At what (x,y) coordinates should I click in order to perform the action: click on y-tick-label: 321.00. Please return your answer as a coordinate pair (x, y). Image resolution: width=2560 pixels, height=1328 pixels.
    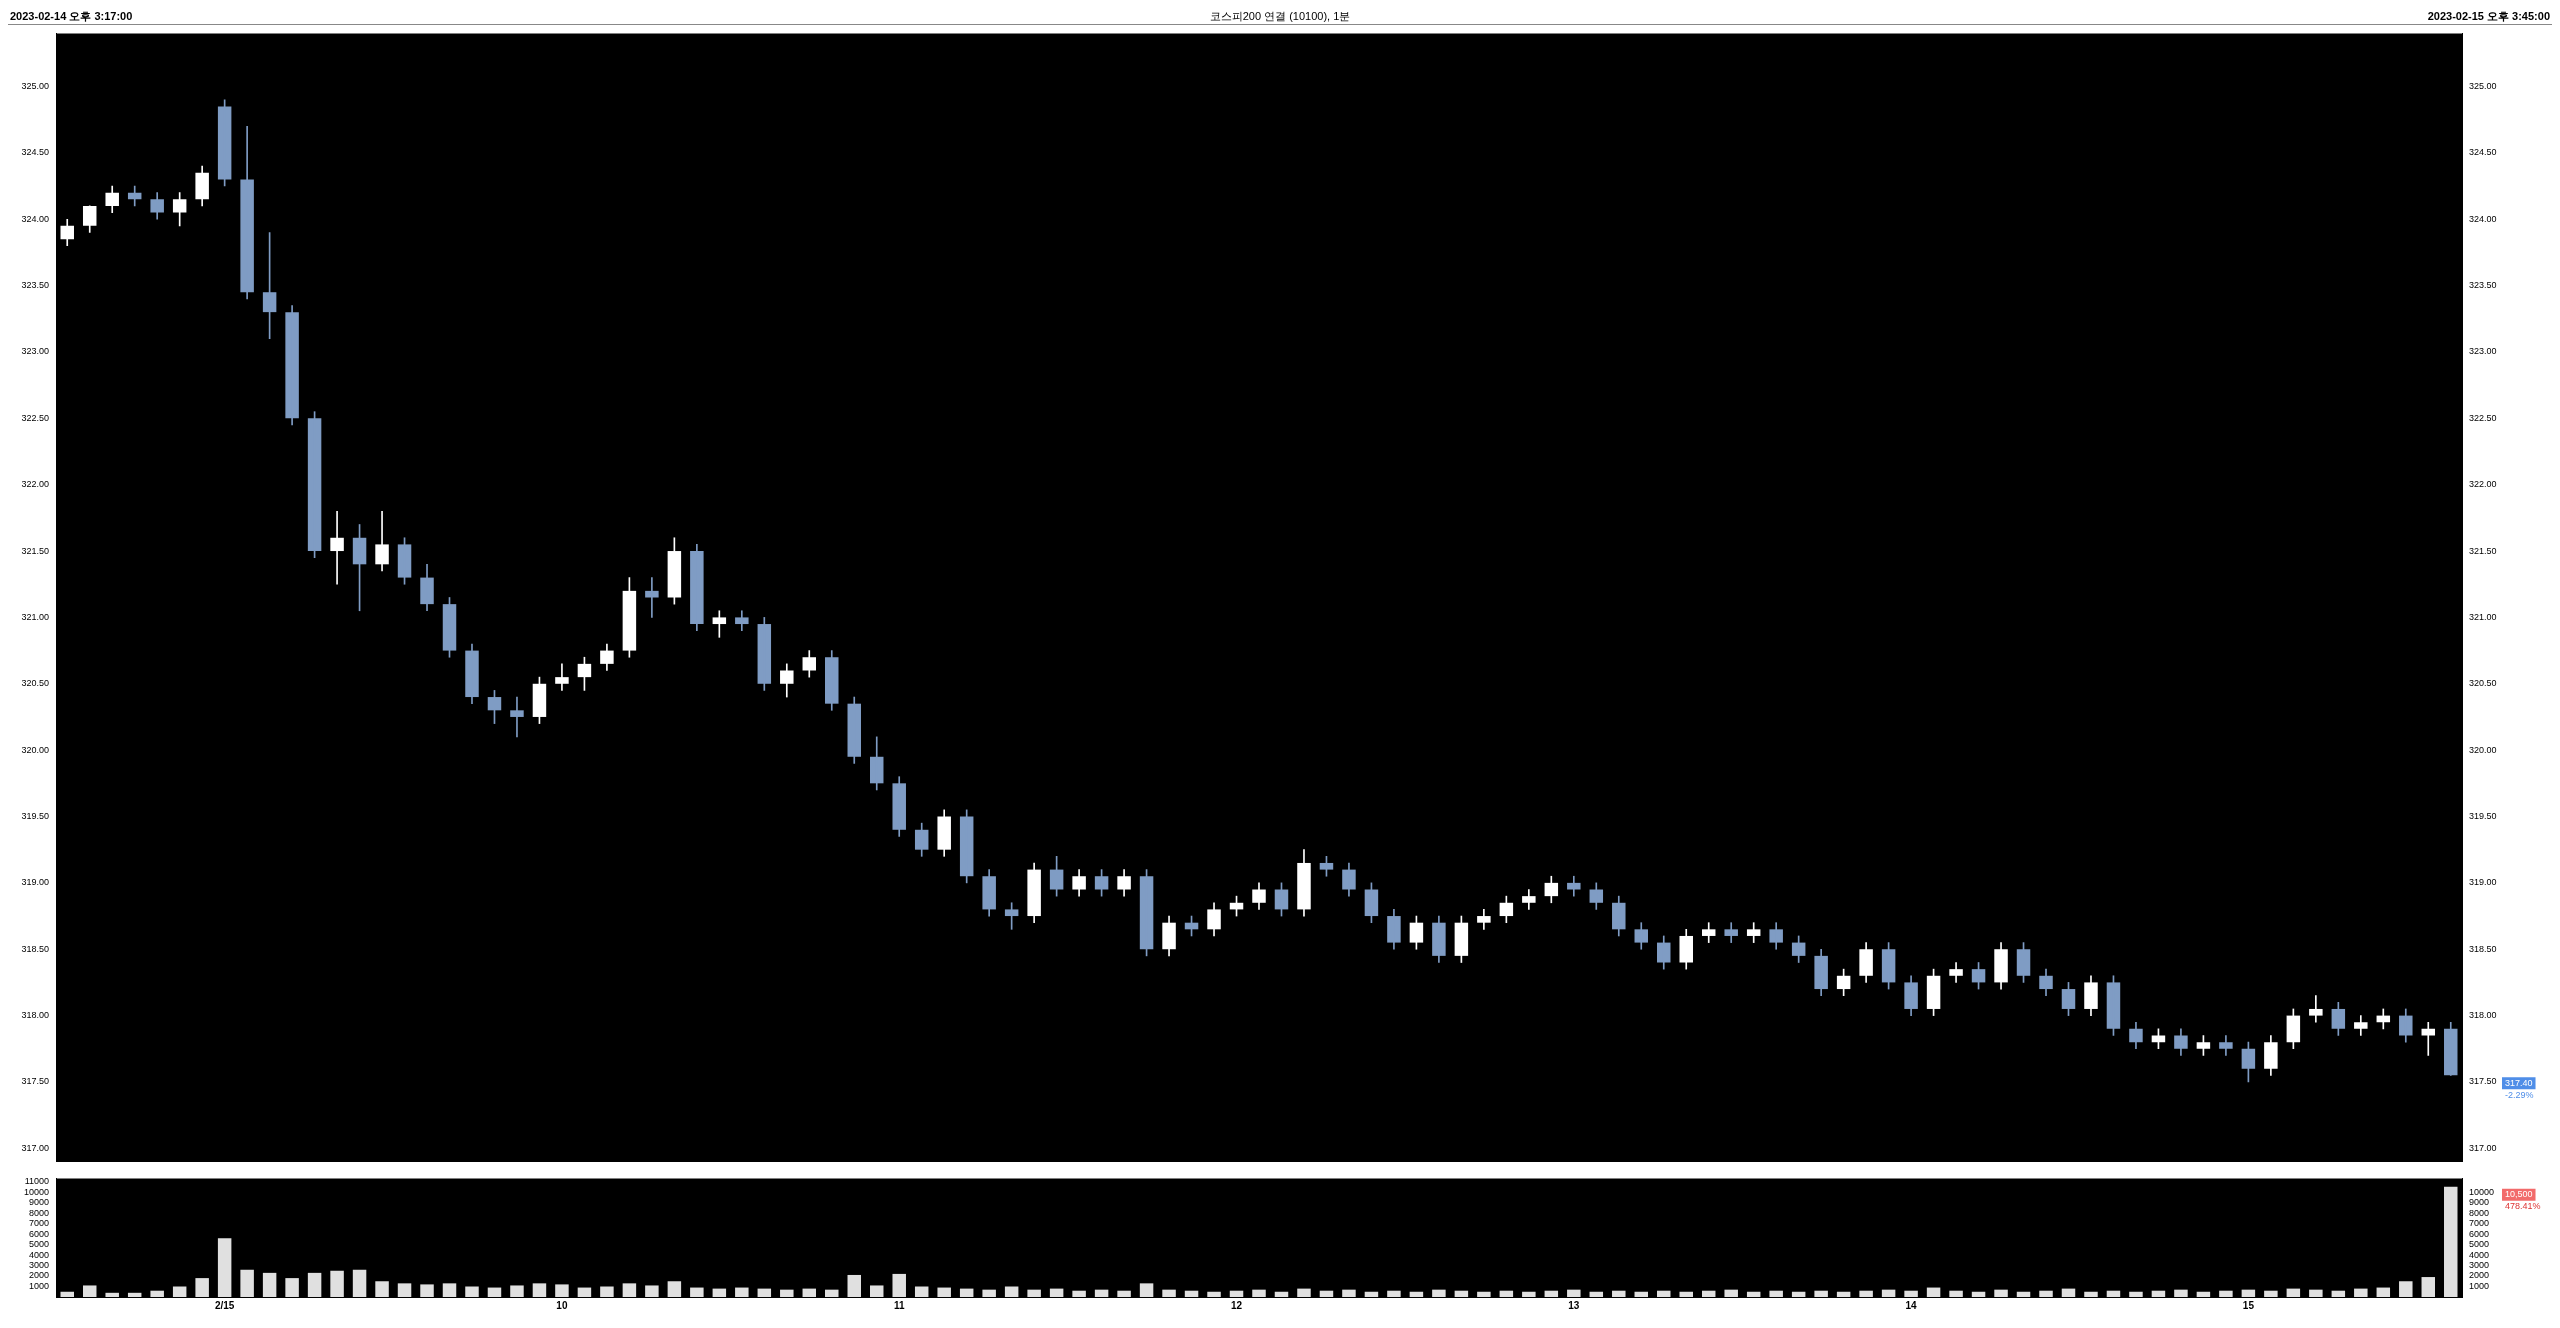
    Looking at the image, I should click on (35, 616).